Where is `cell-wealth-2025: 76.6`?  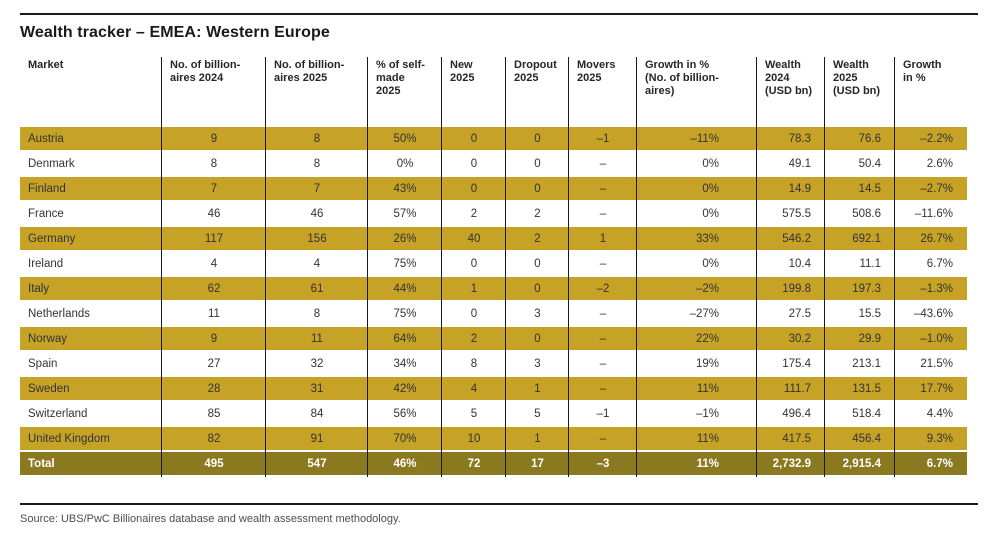 cell-wealth-2025: 76.6 is located at coordinates (860, 139).